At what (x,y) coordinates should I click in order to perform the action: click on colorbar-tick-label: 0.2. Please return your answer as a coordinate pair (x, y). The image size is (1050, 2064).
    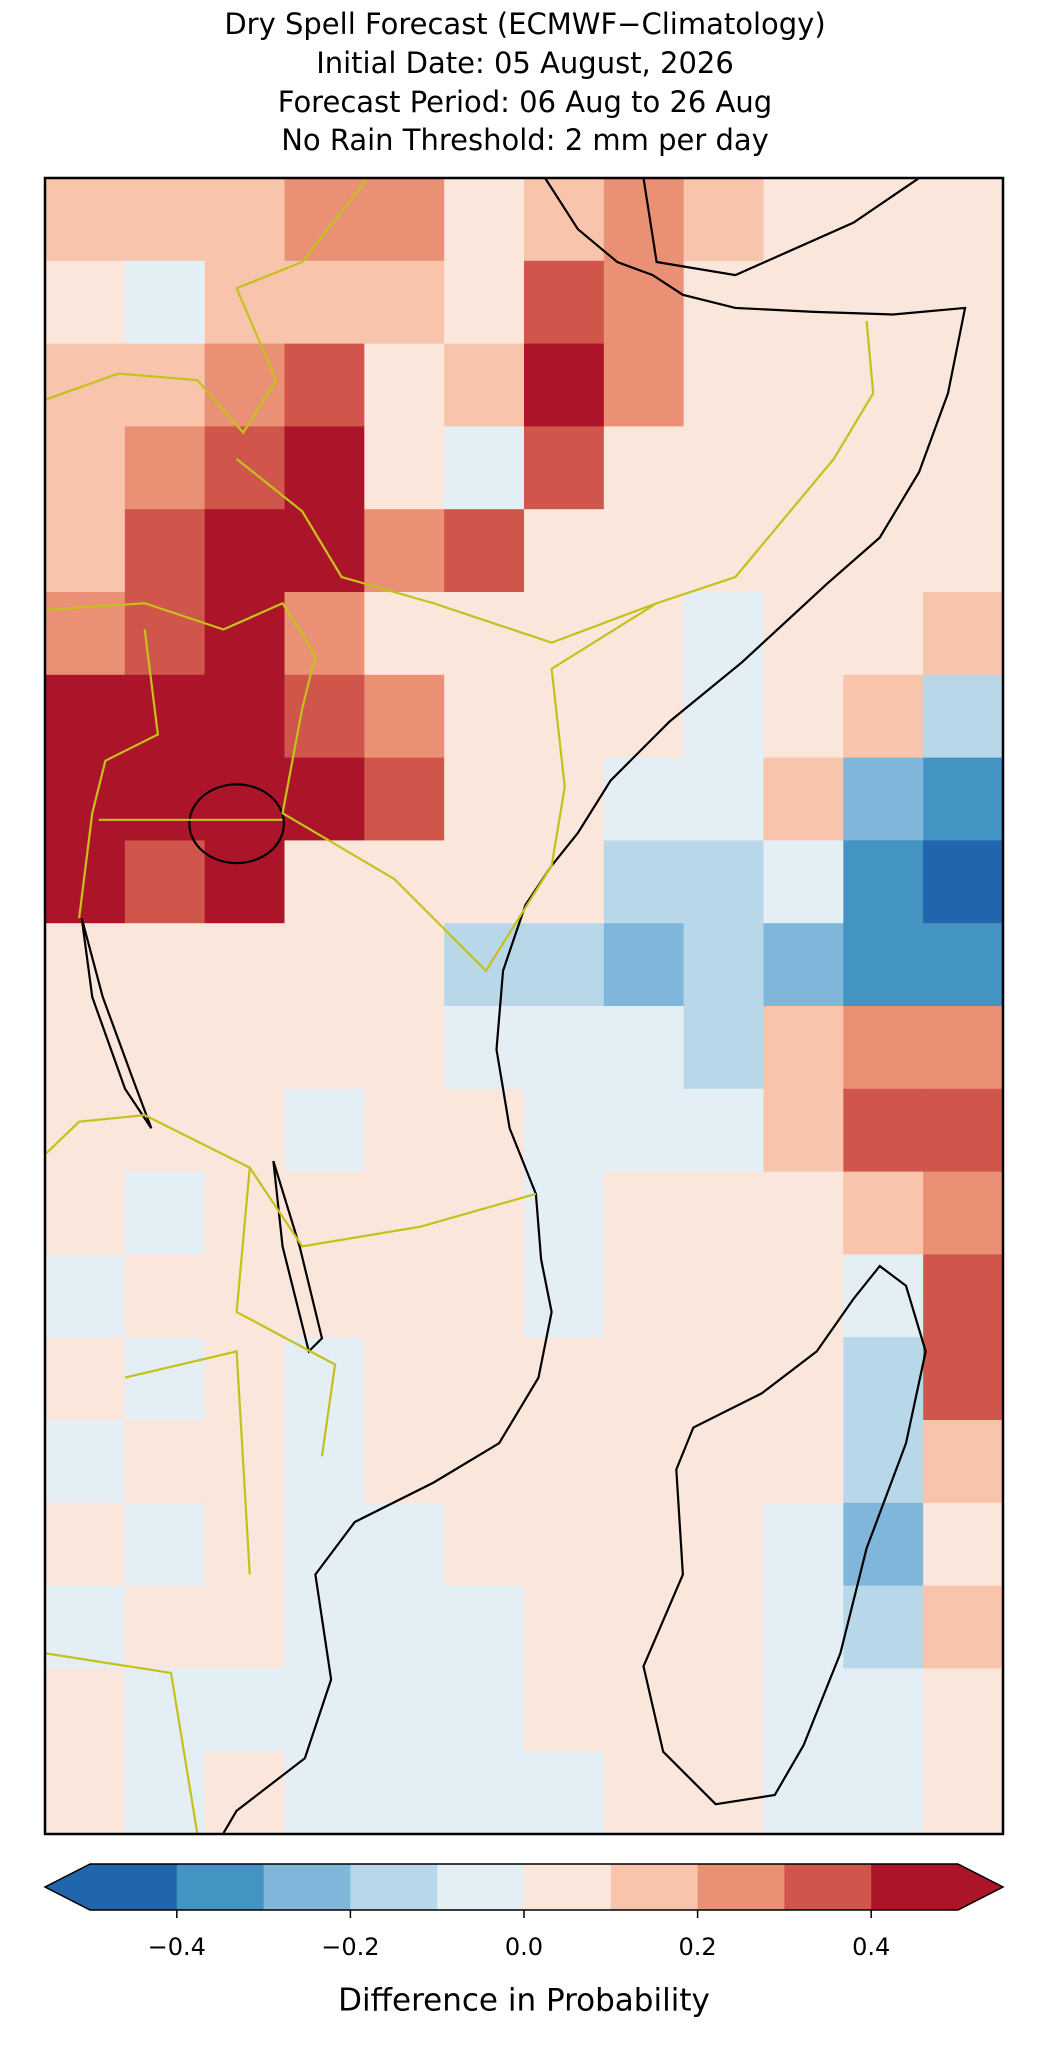
    Looking at the image, I should click on (698, 1947).